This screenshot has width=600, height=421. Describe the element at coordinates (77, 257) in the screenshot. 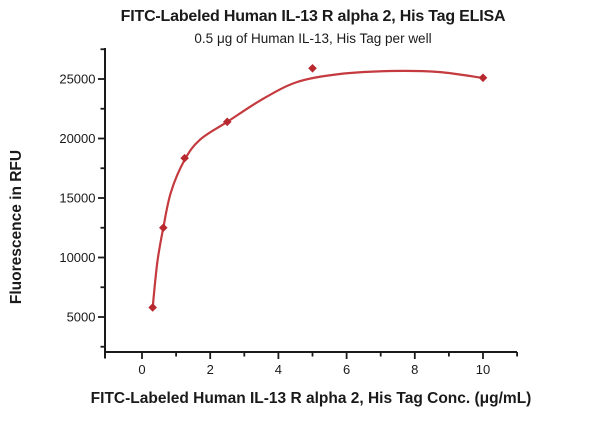

I see `y-tick-label: 10000` at that location.